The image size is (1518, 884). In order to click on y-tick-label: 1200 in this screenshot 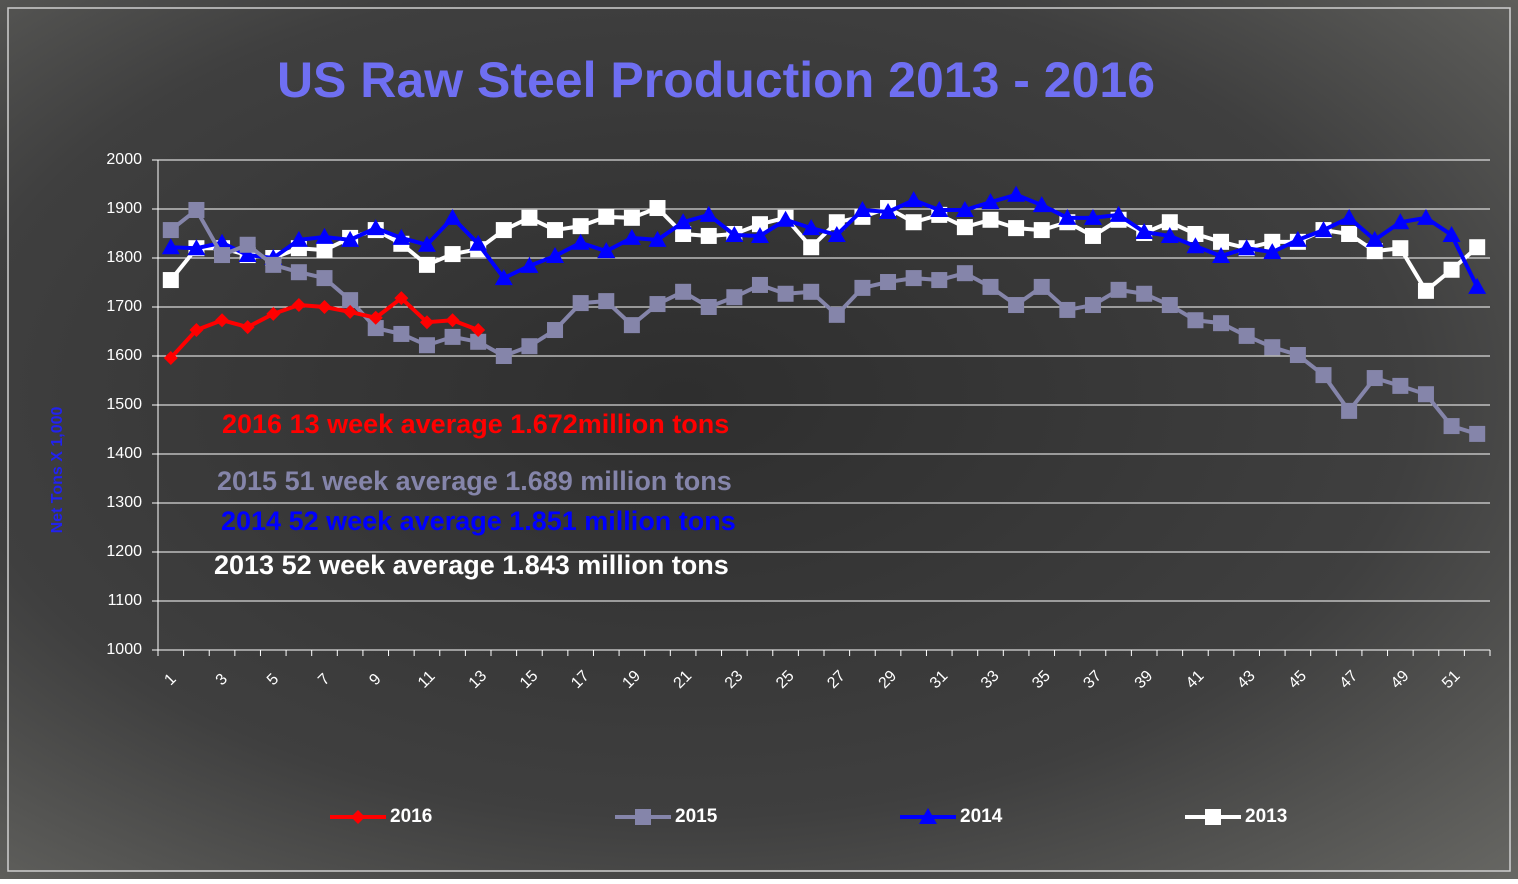, I will do `click(124, 551)`.